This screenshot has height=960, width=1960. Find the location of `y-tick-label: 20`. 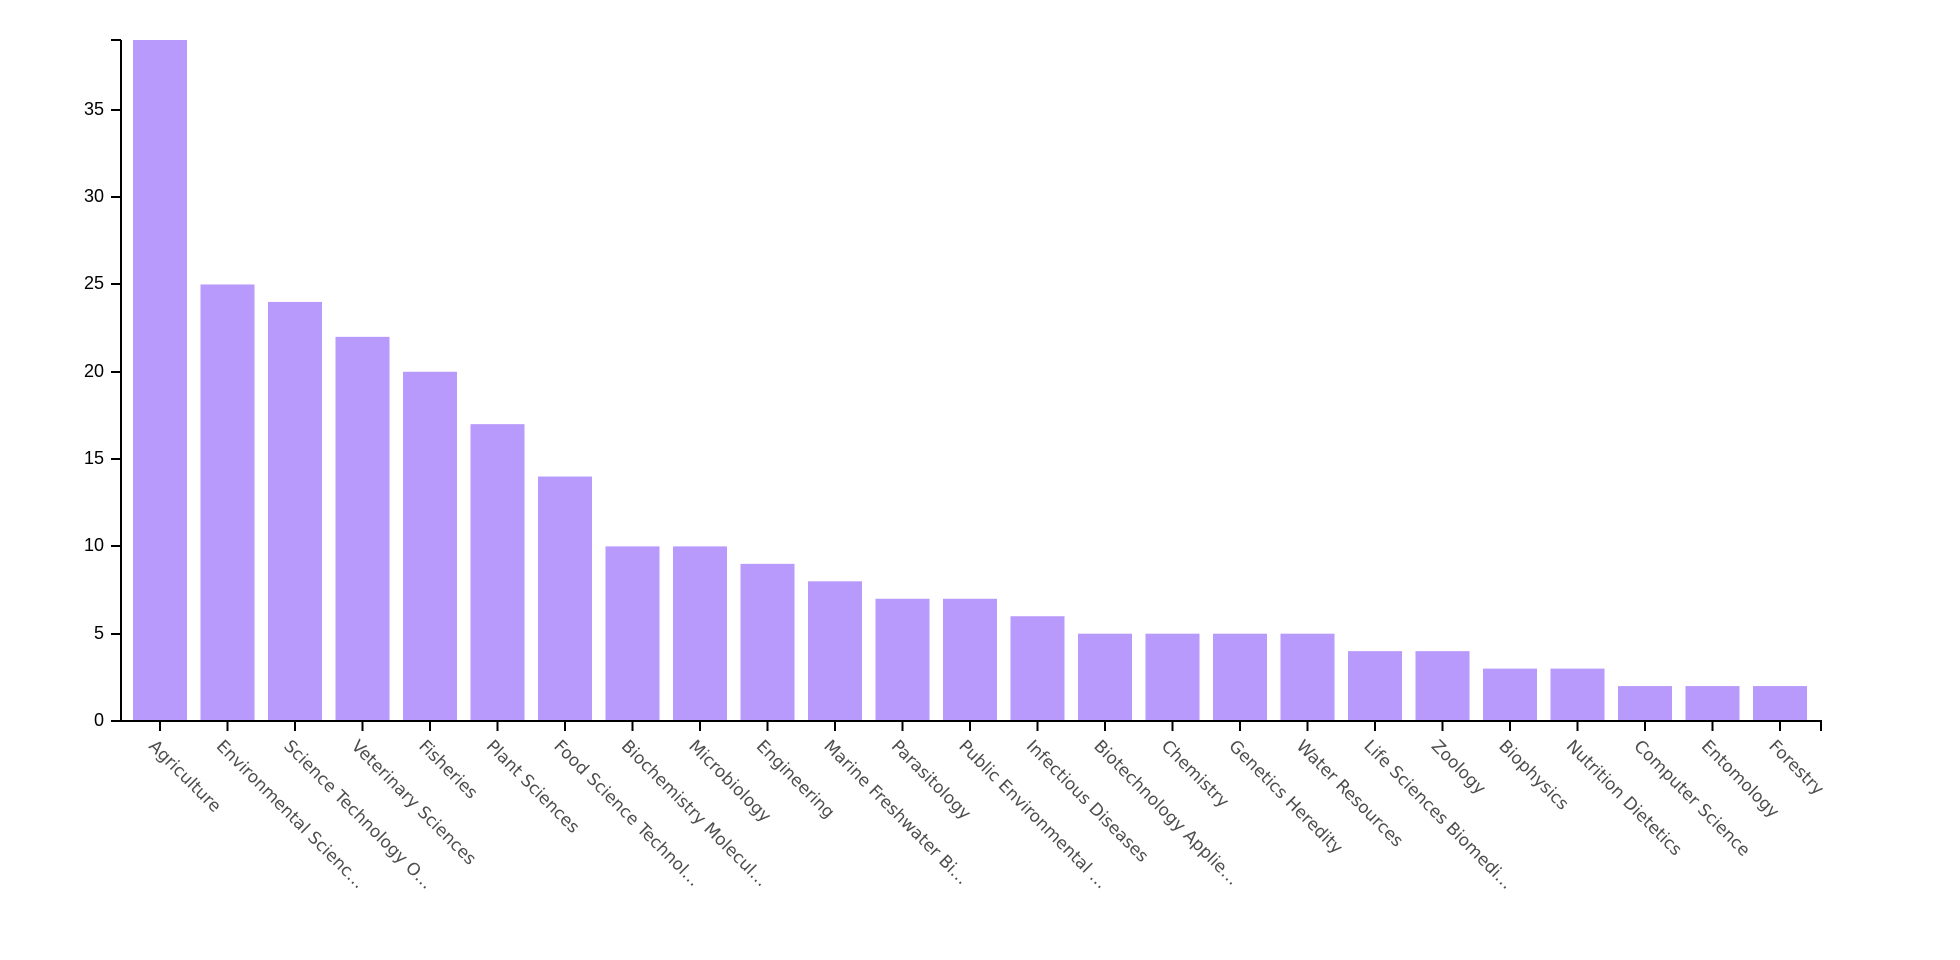

y-tick-label: 20 is located at coordinates (94, 371).